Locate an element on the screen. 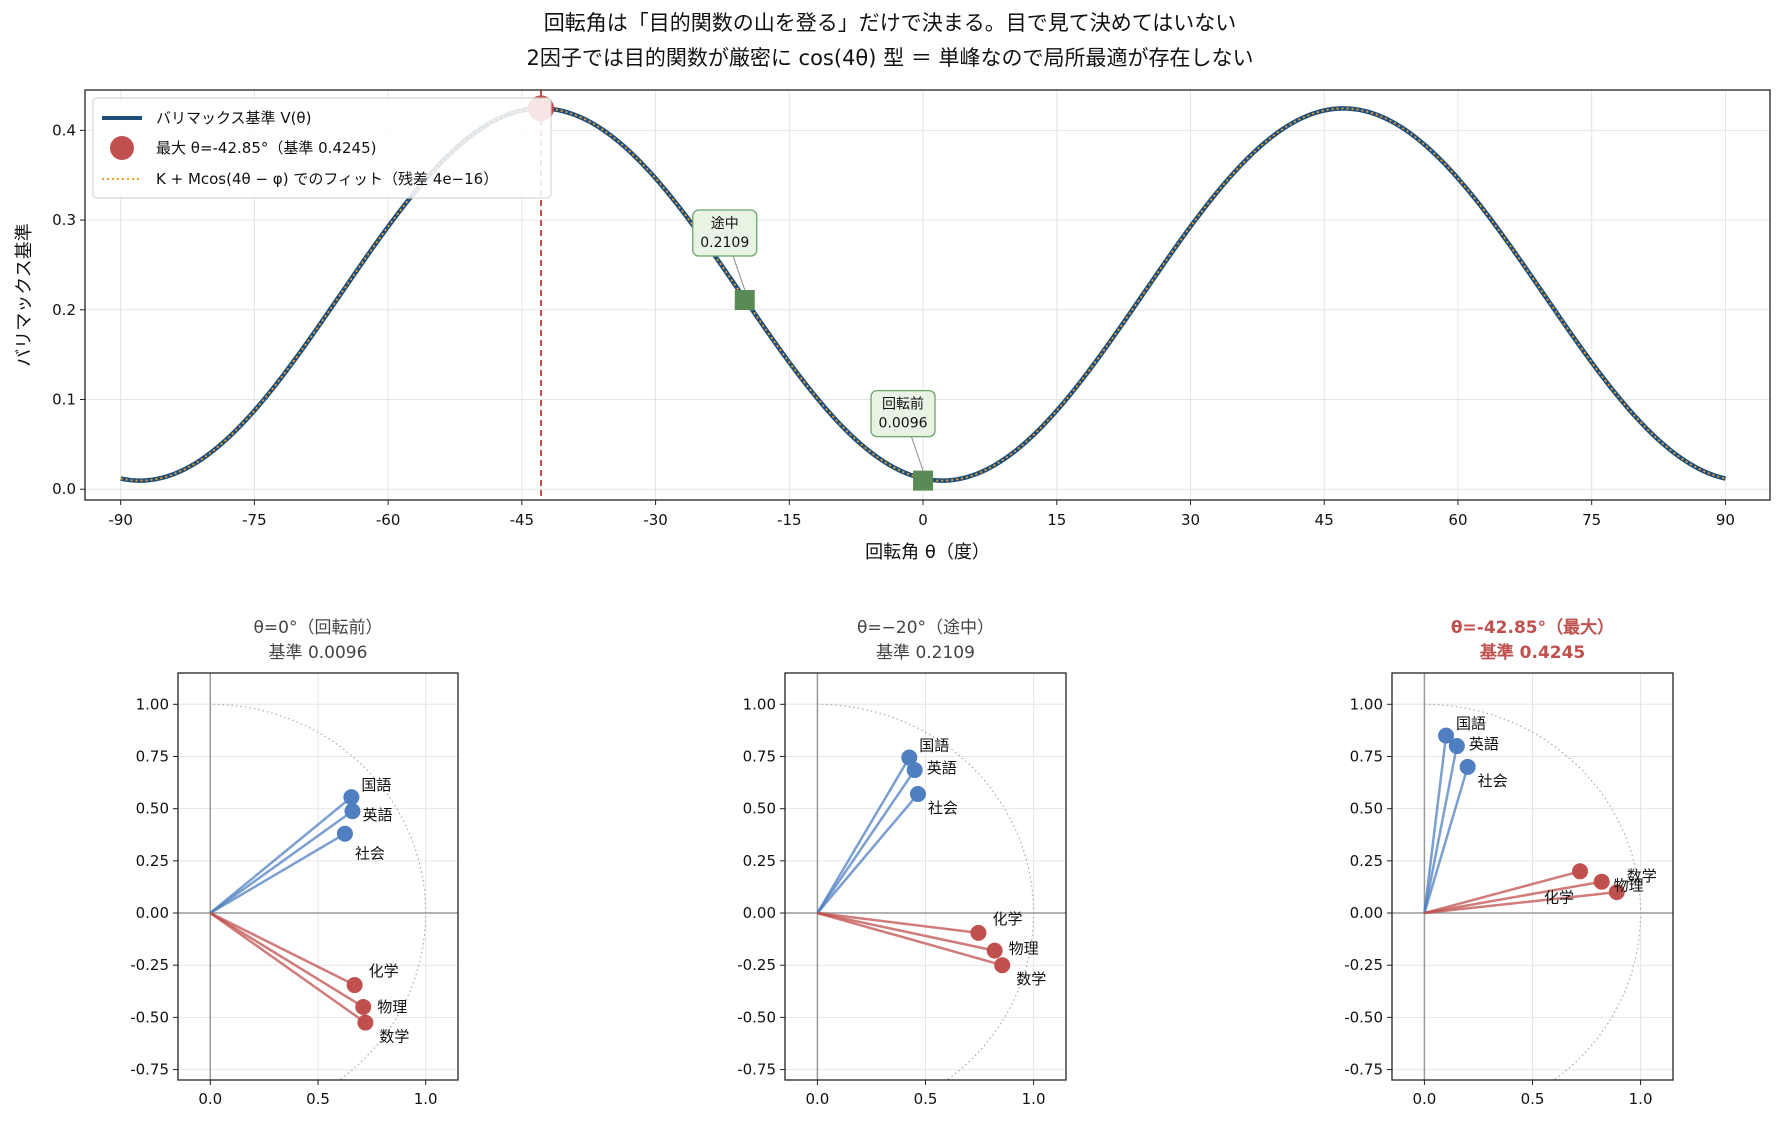  subplot-title-line2: 基準 0.4245 is located at coordinates (1532, 652).